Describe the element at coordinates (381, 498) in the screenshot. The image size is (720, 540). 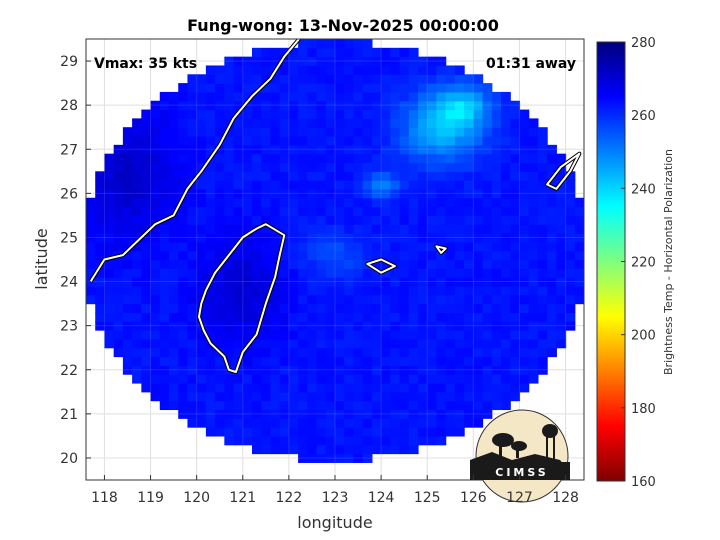
I see `x-tick-label: 124` at that location.